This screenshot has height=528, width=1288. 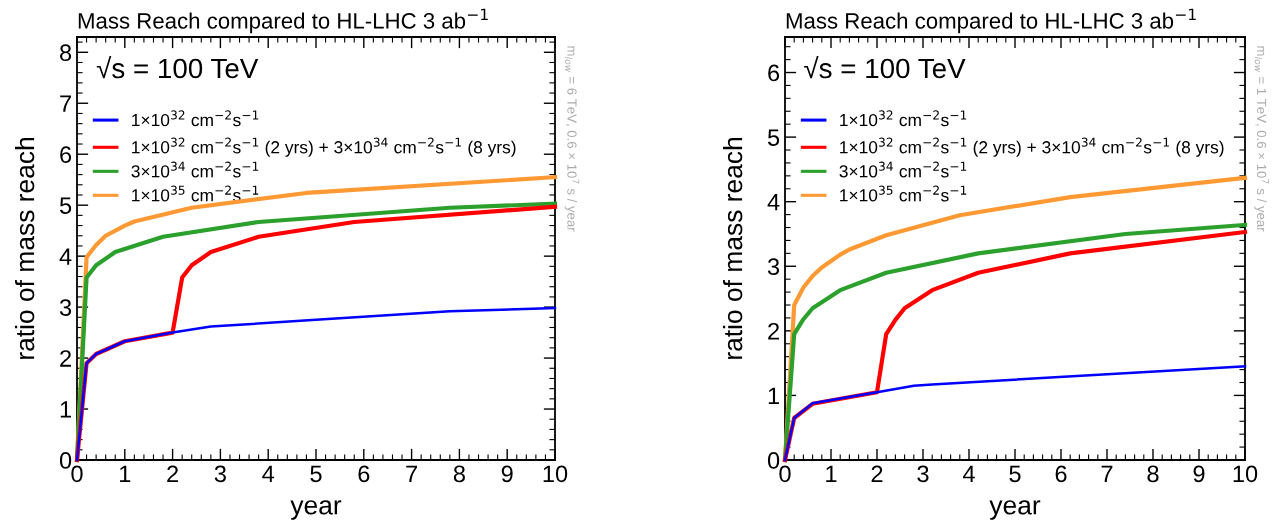 I want to click on text: m$_{low}$ = 1 TeV, 0.6 × 10$^{7}$ s / year, so click(x=1261, y=139).